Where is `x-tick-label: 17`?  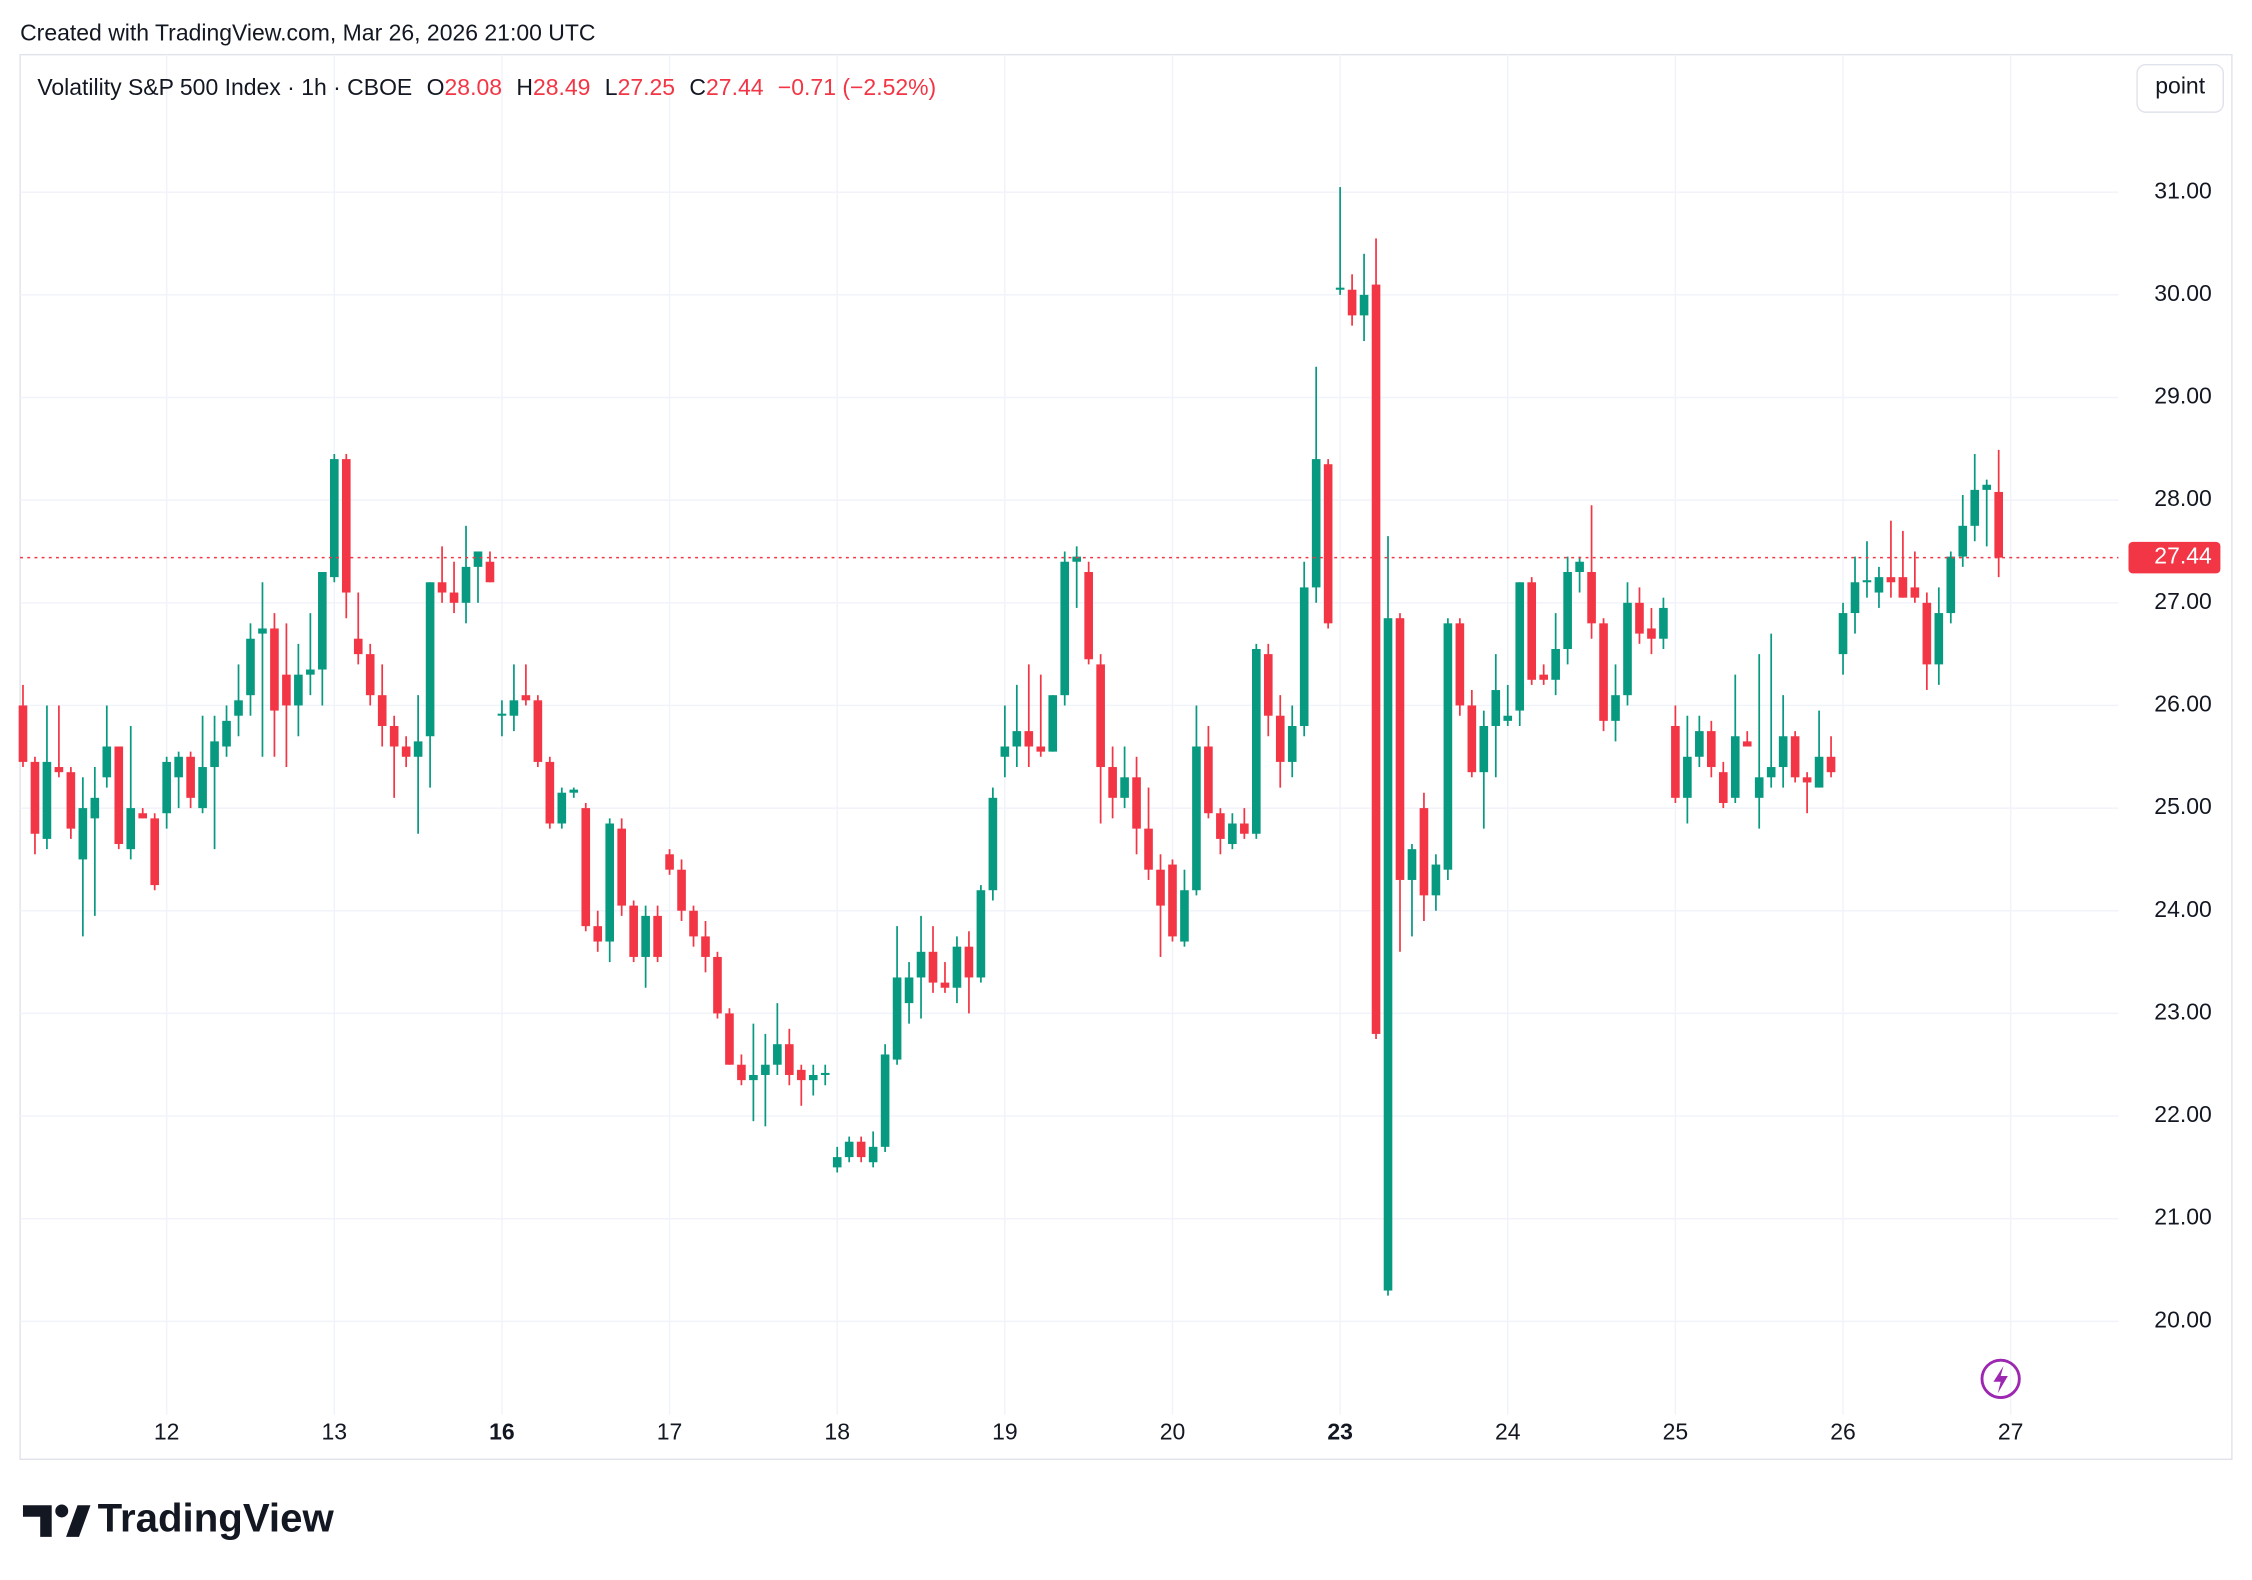 x-tick-label: 17 is located at coordinates (670, 1431).